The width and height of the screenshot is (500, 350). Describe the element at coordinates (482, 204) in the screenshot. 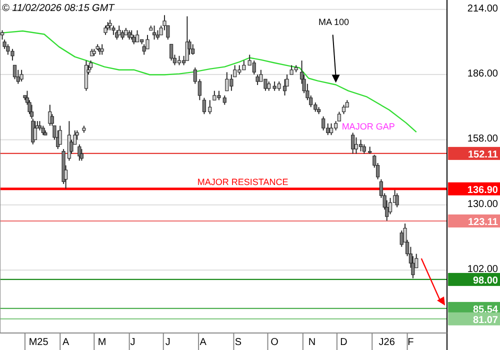

I see `y-tick-label: 130.00` at that location.